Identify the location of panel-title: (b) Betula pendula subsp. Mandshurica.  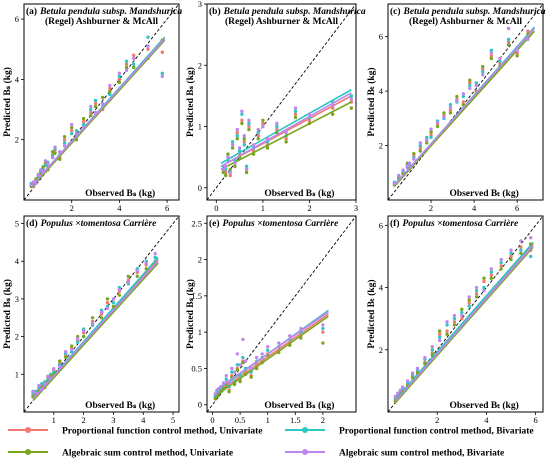
(287, 11).